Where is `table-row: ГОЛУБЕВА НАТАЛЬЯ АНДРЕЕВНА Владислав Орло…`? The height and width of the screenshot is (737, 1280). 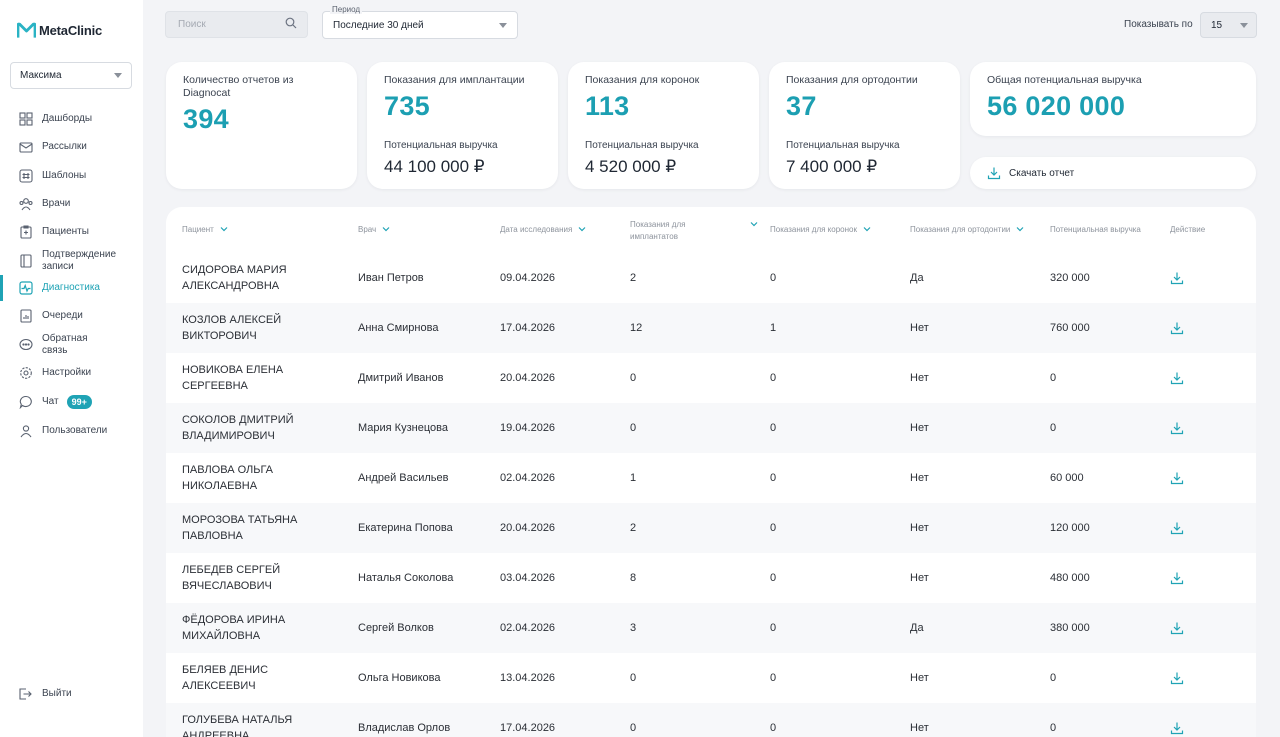
table-row: ГОЛУБЕВА НАТАЛЬЯ АНДРЕЕВНА Владислав Орло… is located at coordinates (711, 720).